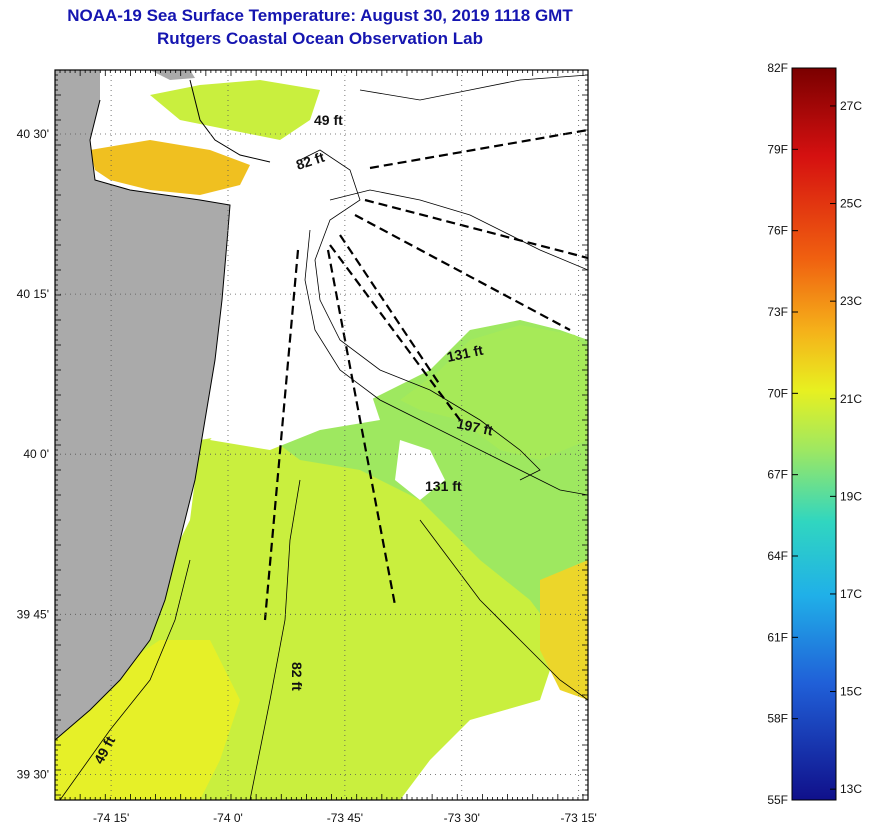  Describe the element at coordinates (564, 630) in the screenshot. I see `sst-field-orange-east` at that location.